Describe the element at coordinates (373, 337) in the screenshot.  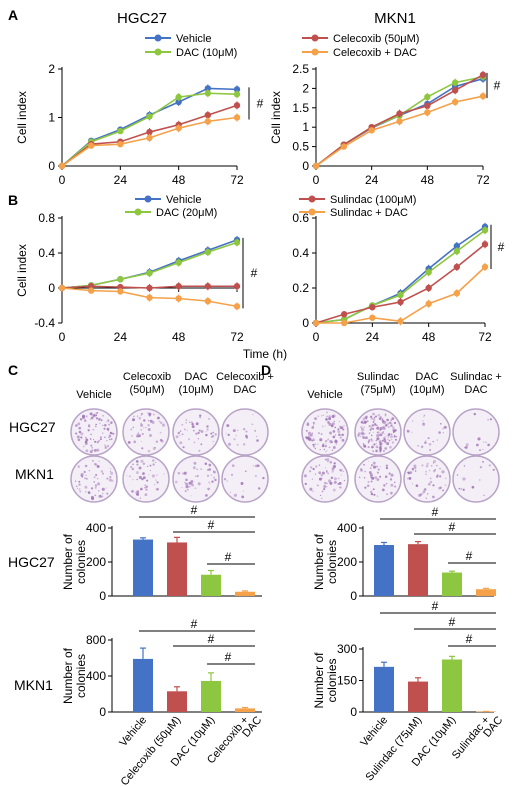
I see `x-tick-label: 24` at that location.